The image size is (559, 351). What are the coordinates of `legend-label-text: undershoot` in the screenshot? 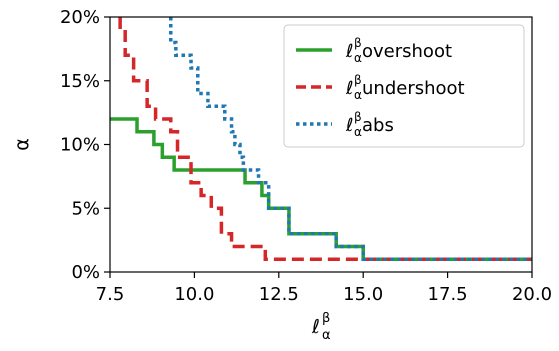 It's located at (413, 88).